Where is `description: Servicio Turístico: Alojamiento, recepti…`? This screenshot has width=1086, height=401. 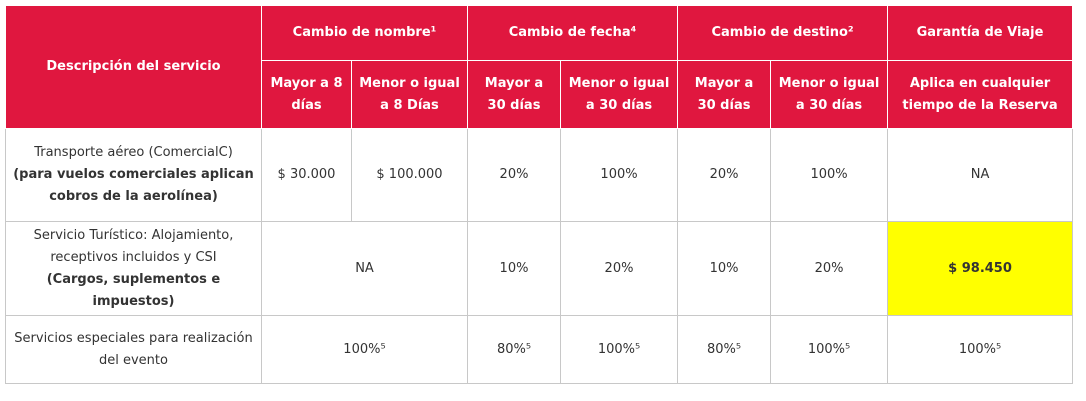
description: Servicio Turístico: Alojamiento, recepti… is located at coordinates (133, 246).